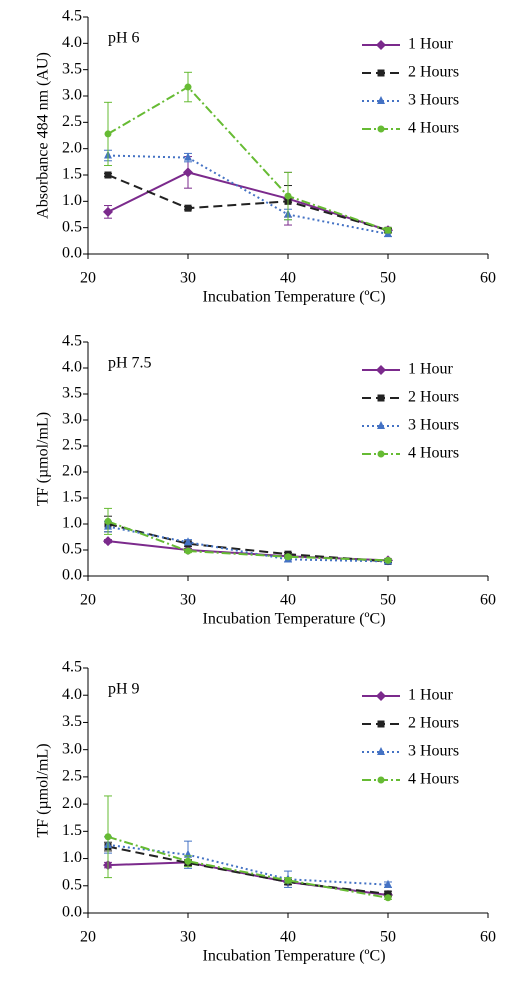 The image size is (520, 993). I want to click on annotation: pH 9, so click(124, 689).